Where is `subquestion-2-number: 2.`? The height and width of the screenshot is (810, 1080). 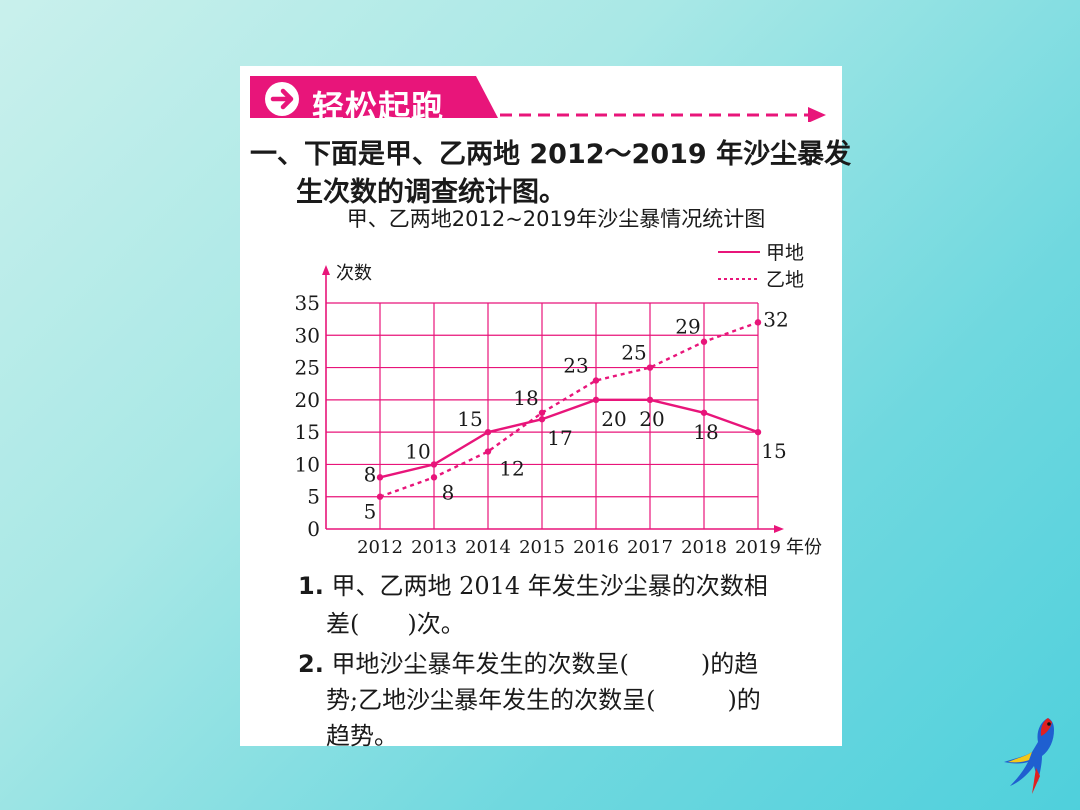 subquestion-2-number: 2. is located at coordinates (311, 664).